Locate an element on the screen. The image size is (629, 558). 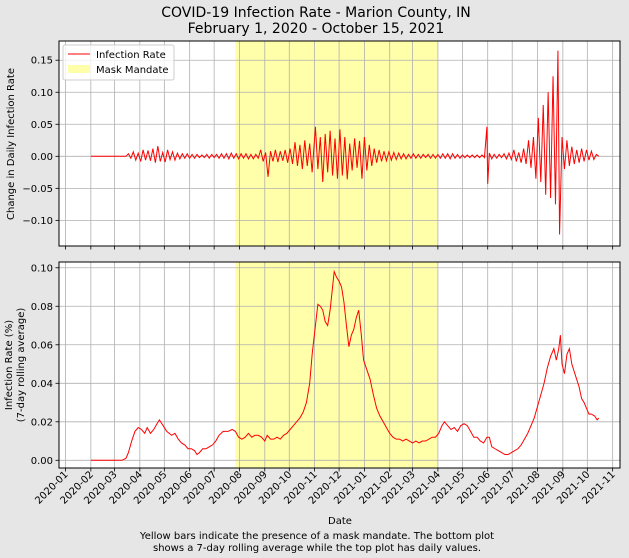
legend-patch-swatch is located at coordinates (79, 69).